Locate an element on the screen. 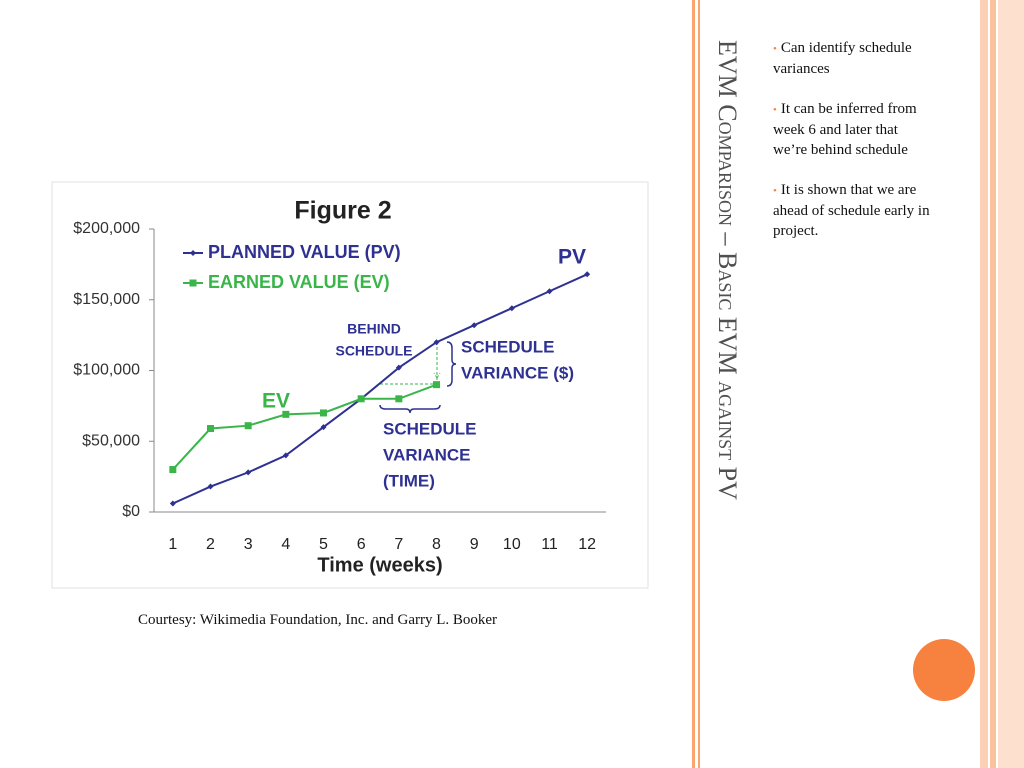  annotation: VARIANCE ($) is located at coordinates (517, 372).